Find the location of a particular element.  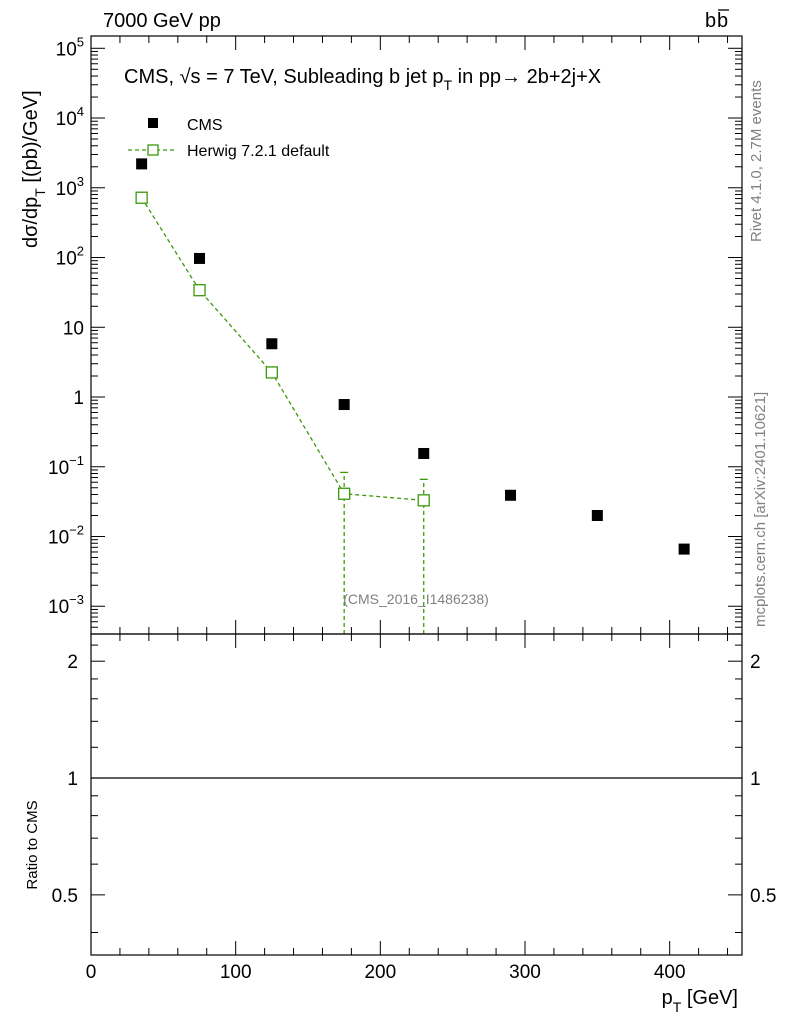

ratio-y-tick-label-right: 2 is located at coordinates (755, 662).